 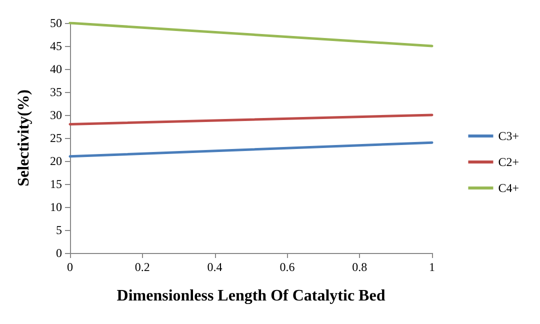 What do you see at coordinates (59, 230) in the screenshot?
I see `y-tick-label: 5` at bounding box center [59, 230].